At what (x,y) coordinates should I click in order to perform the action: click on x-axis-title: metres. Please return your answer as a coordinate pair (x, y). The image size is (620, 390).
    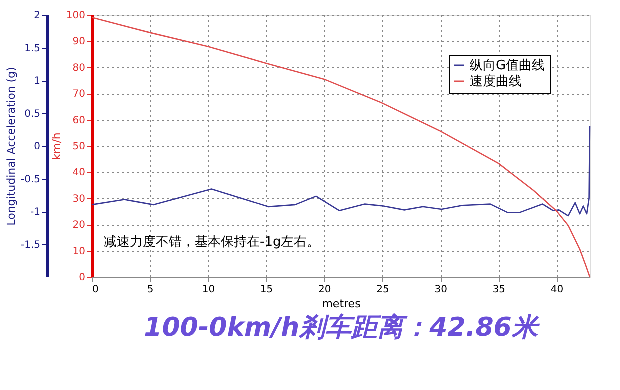
    Looking at the image, I should click on (342, 304).